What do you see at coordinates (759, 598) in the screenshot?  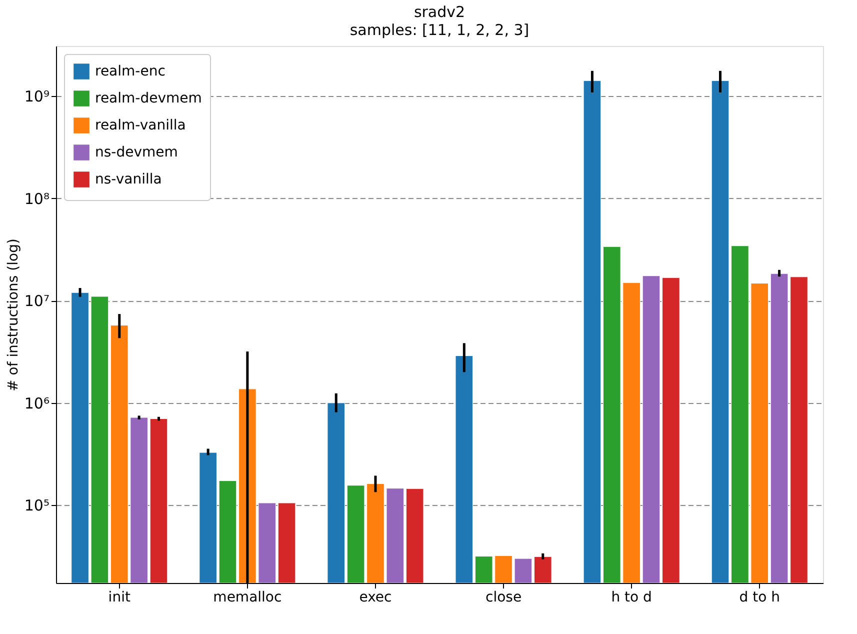 I see `x-tick-label: d to h` at bounding box center [759, 598].